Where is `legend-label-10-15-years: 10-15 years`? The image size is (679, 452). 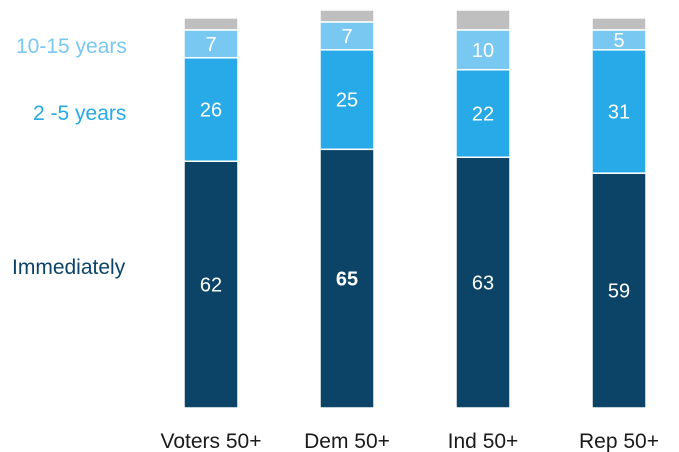 legend-label-10-15-years: 10-15 years is located at coordinates (71, 46).